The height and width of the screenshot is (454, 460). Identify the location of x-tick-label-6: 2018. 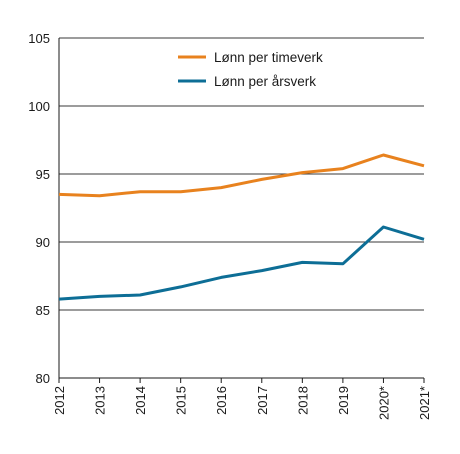
(302, 400).